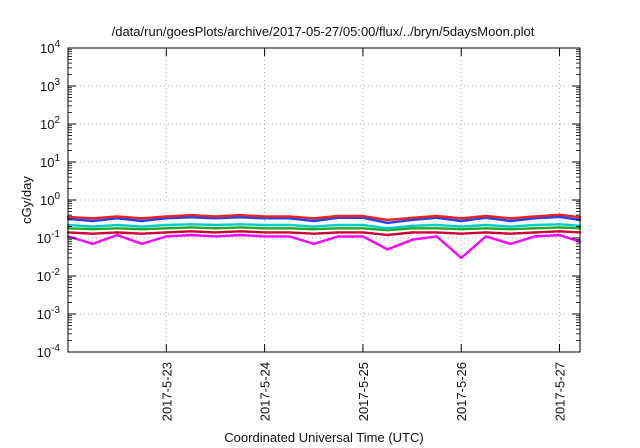 The width and height of the screenshot is (640, 448). I want to click on y-tick-label: 10³, so click(50, 85).